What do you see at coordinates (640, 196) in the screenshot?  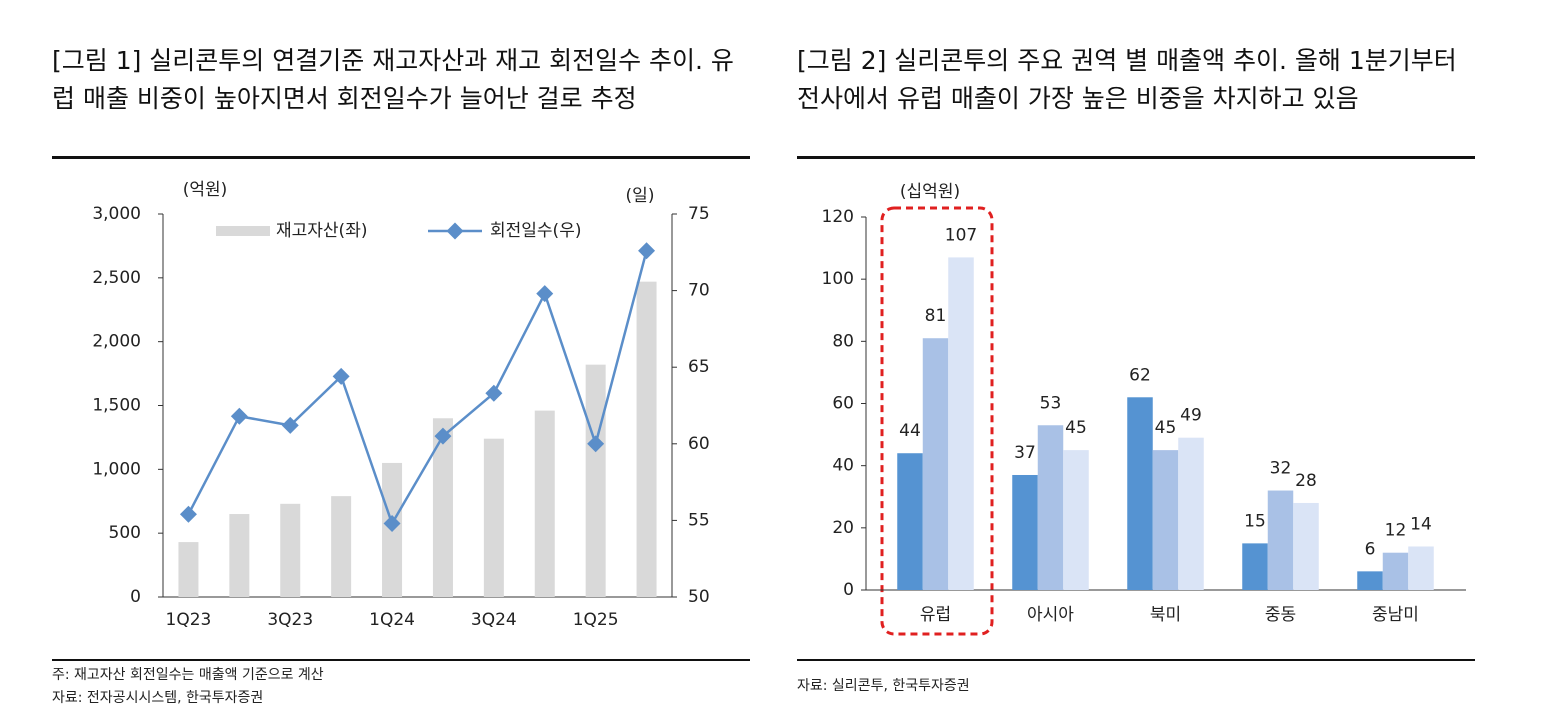 I see `y2-unit: (일)` at bounding box center [640, 196].